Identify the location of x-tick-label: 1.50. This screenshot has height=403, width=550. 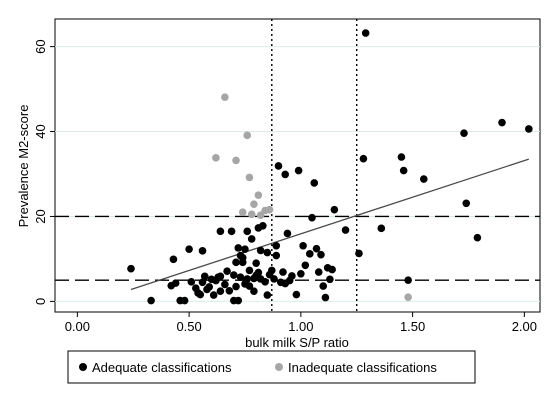
(412, 326).